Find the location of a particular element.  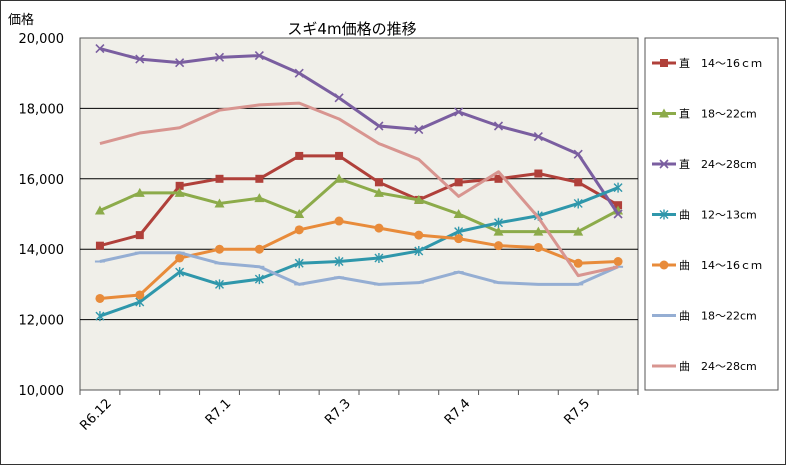

x-tick-label: R7.4 is located at coordinates (458, 412).